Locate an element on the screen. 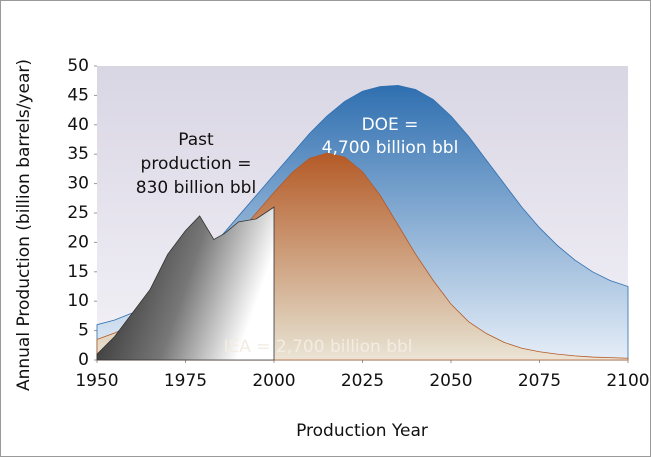  y-tick-label: 5 is located at coordinates (83, 331).